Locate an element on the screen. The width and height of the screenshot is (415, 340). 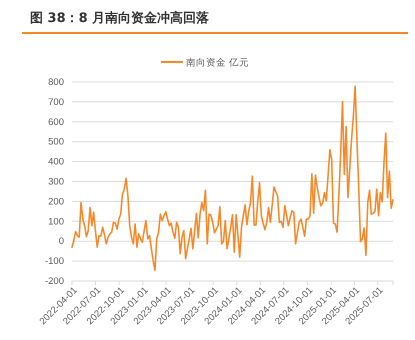
y-tick-label: 300 is located at coordinates (56, 182).